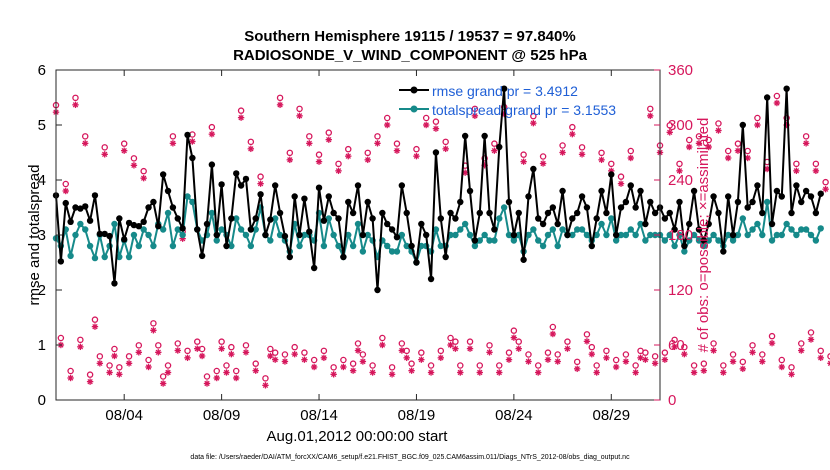  What do you see at coordinates (680, 70) in the screenshot?
I see `right-y-tick-label: 360` at bounding box center [680, 70].